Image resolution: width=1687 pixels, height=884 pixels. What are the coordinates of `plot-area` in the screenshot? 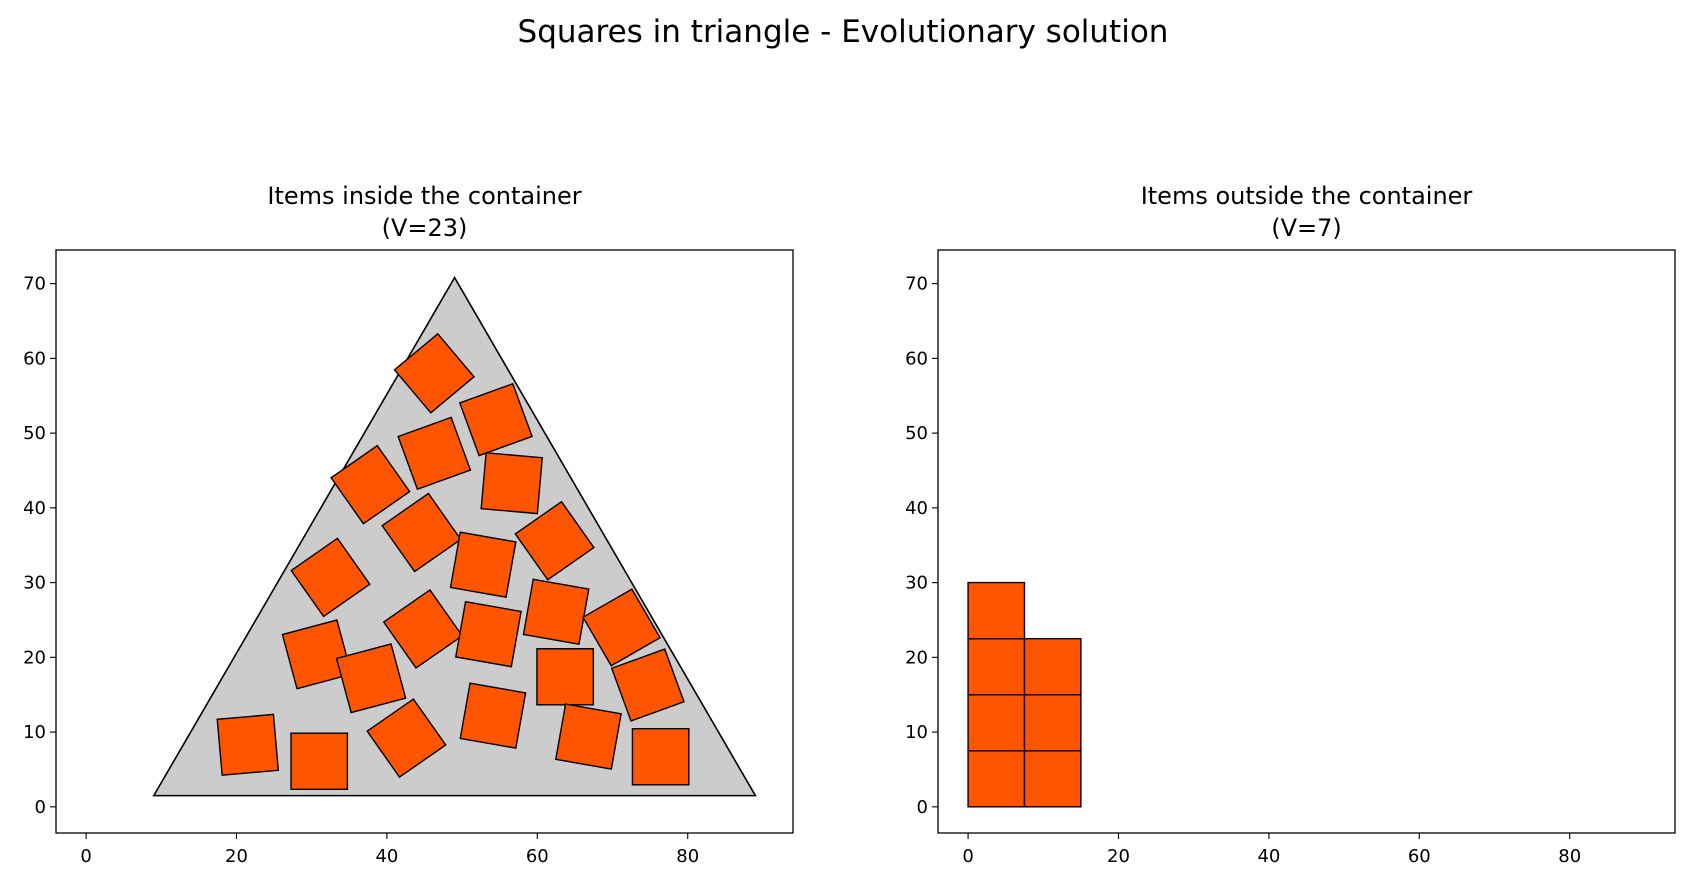 It's located at (1024, 694).